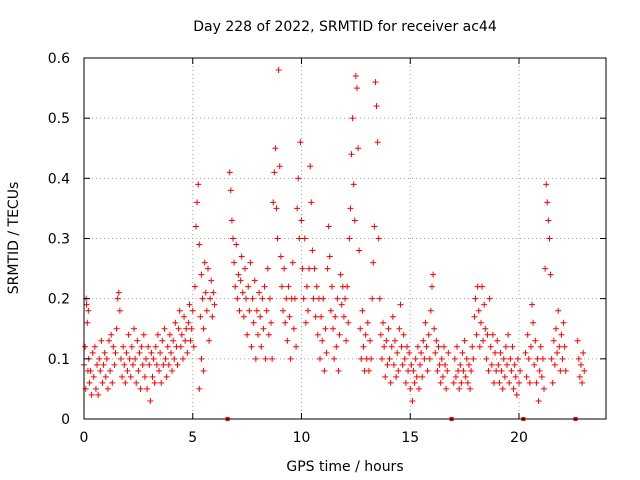 This screenshot has height=480, width=640. Describe the element at coordinates (519, 438) in the screenshot. I see `x-tick-label: 20` at that location.